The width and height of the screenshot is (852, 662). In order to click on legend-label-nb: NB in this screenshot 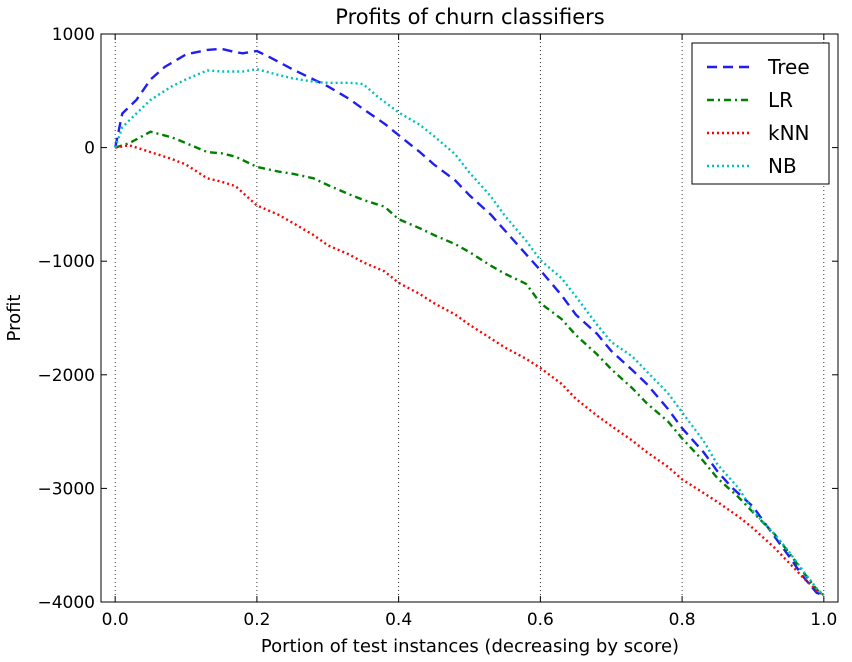, I will do `click(782, 166)`.